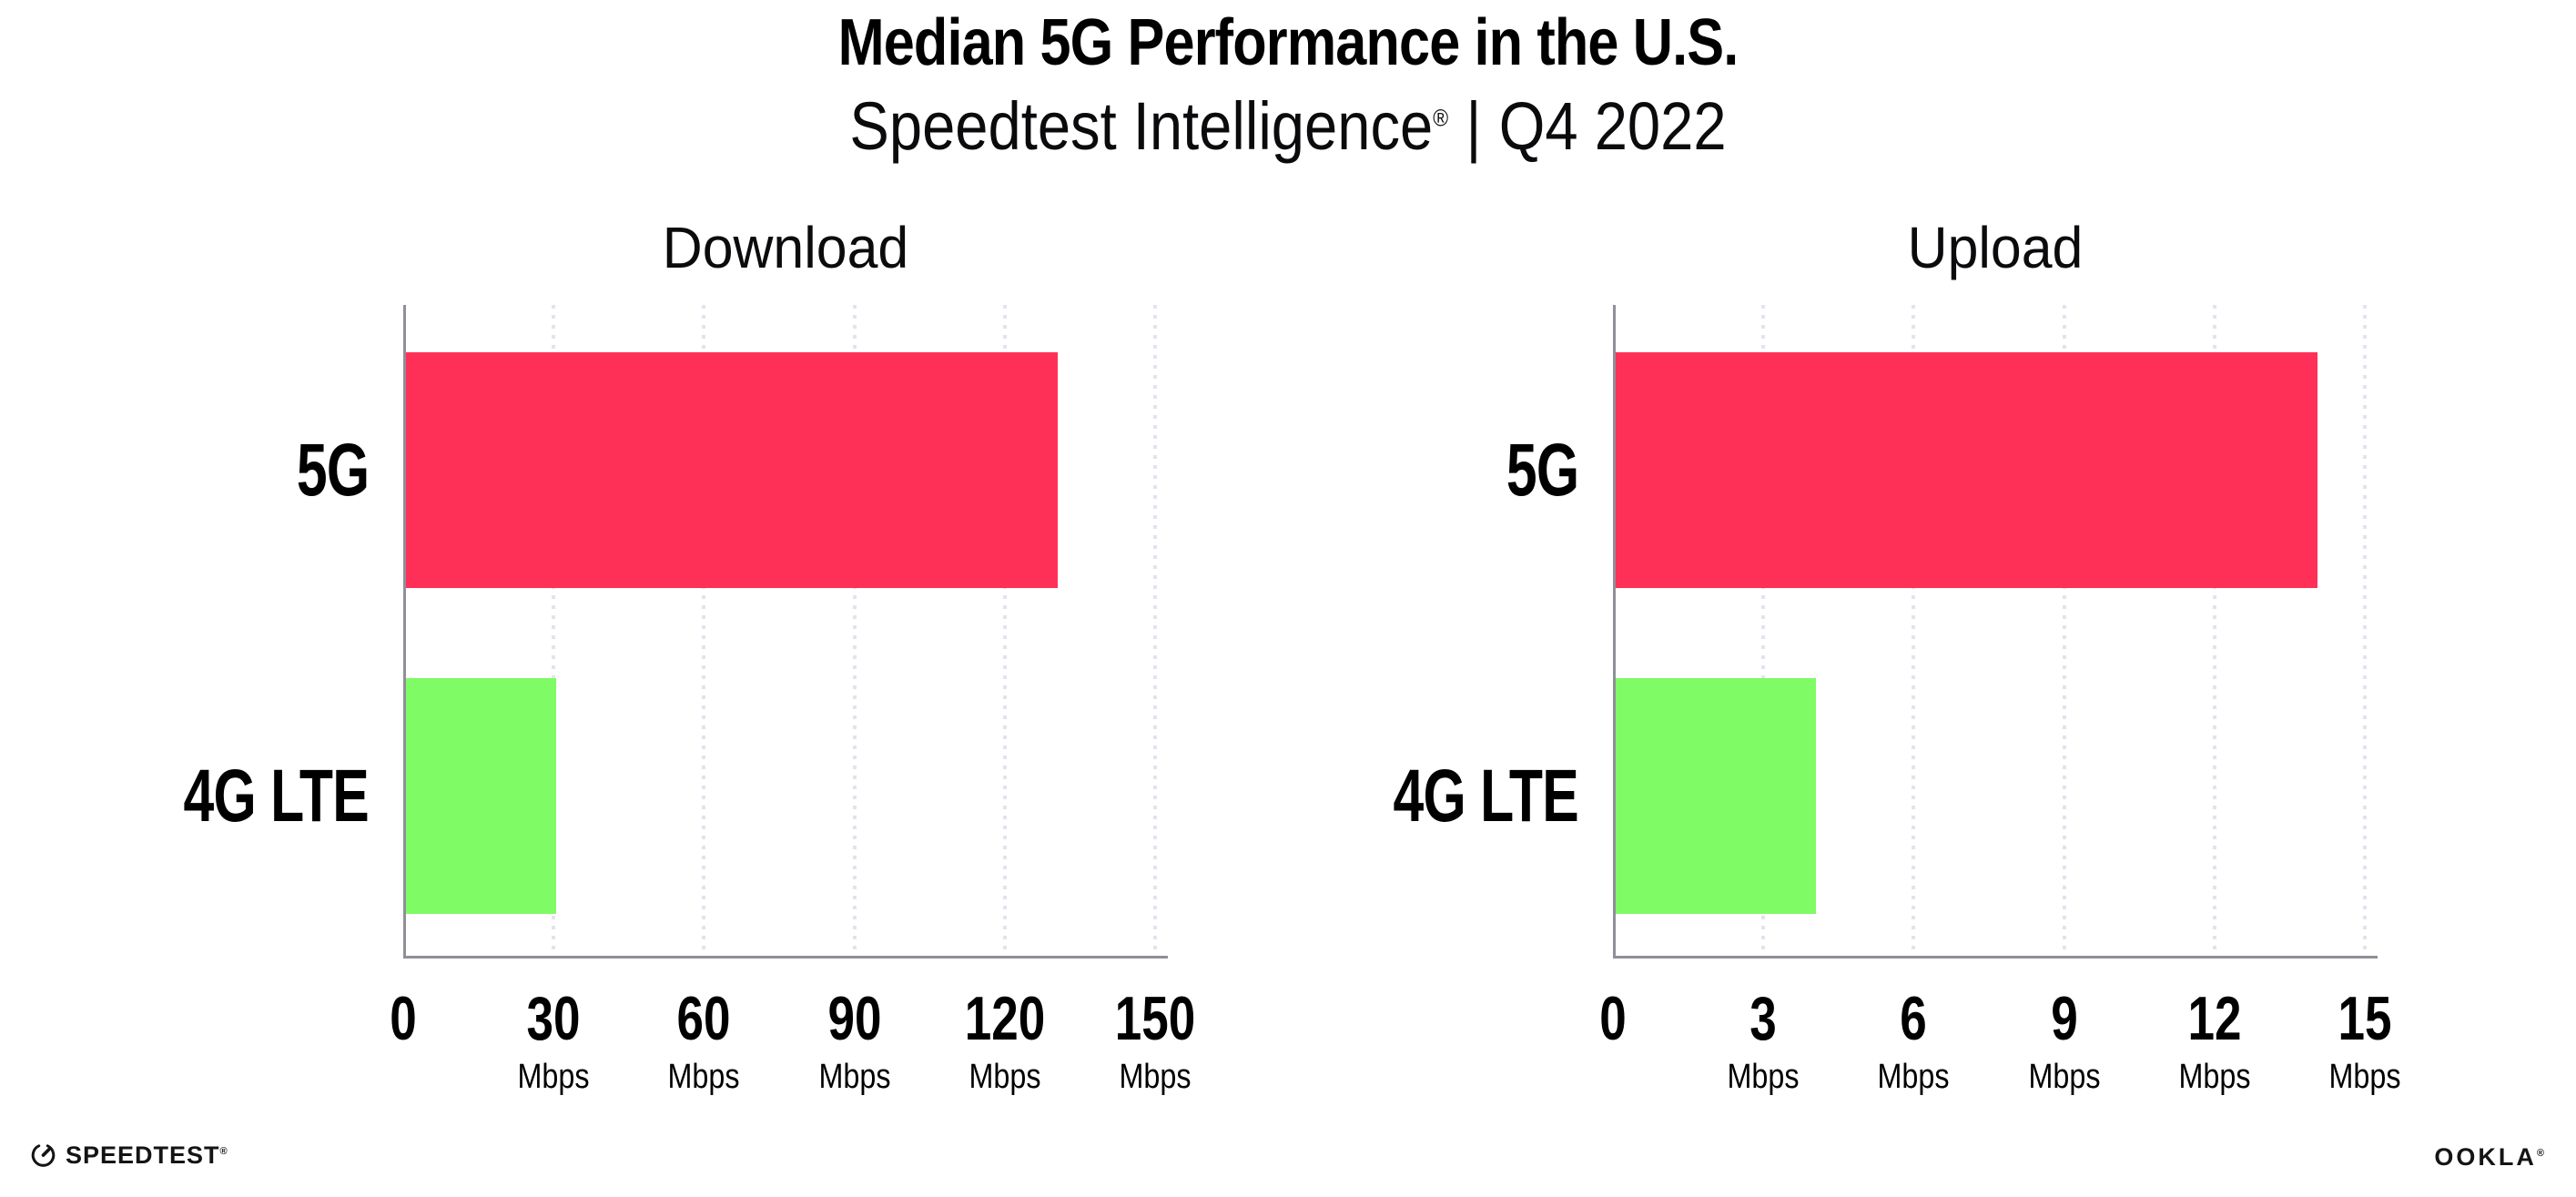 This screenshot has width=2576, height=1197. What do you see at coordinates (223, 1151) in the screenshot?
I see `speedtest-trademark-icon: ®` at bounding box center [223, 1151].